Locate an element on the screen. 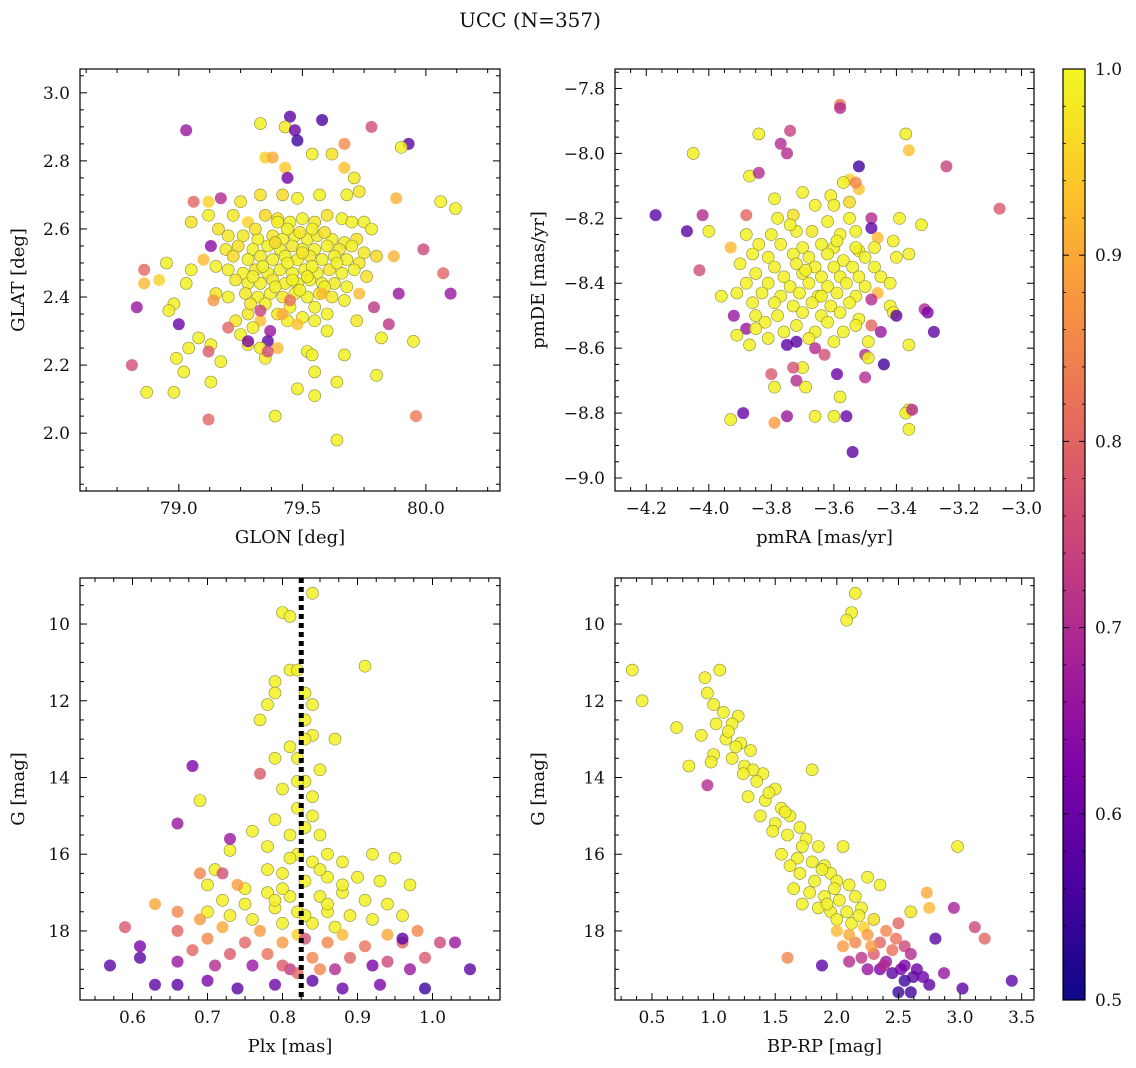 This screenshot has width=1136, height=1068. y-axis-label: G [mag] is located at coordinates (18, 788).